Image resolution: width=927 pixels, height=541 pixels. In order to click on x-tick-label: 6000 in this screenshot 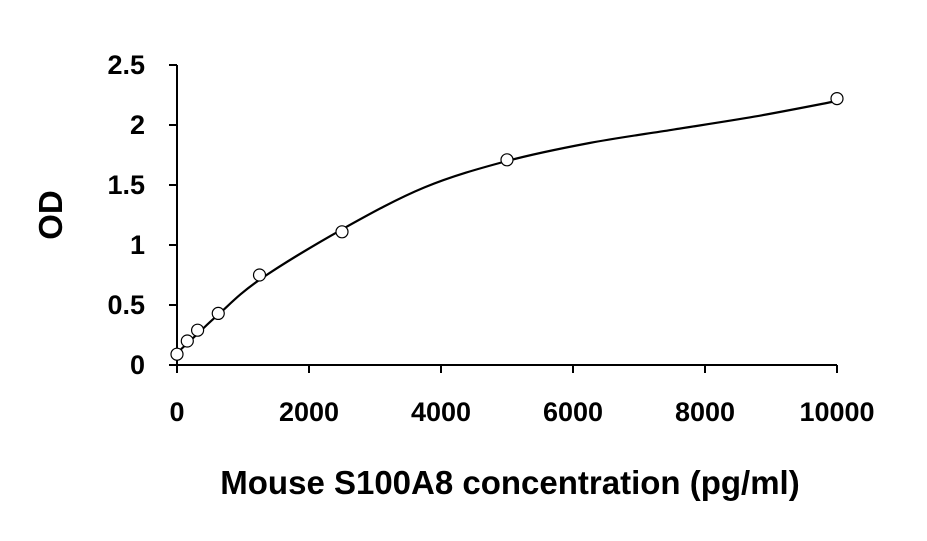, I will do `click(573, 412)`.